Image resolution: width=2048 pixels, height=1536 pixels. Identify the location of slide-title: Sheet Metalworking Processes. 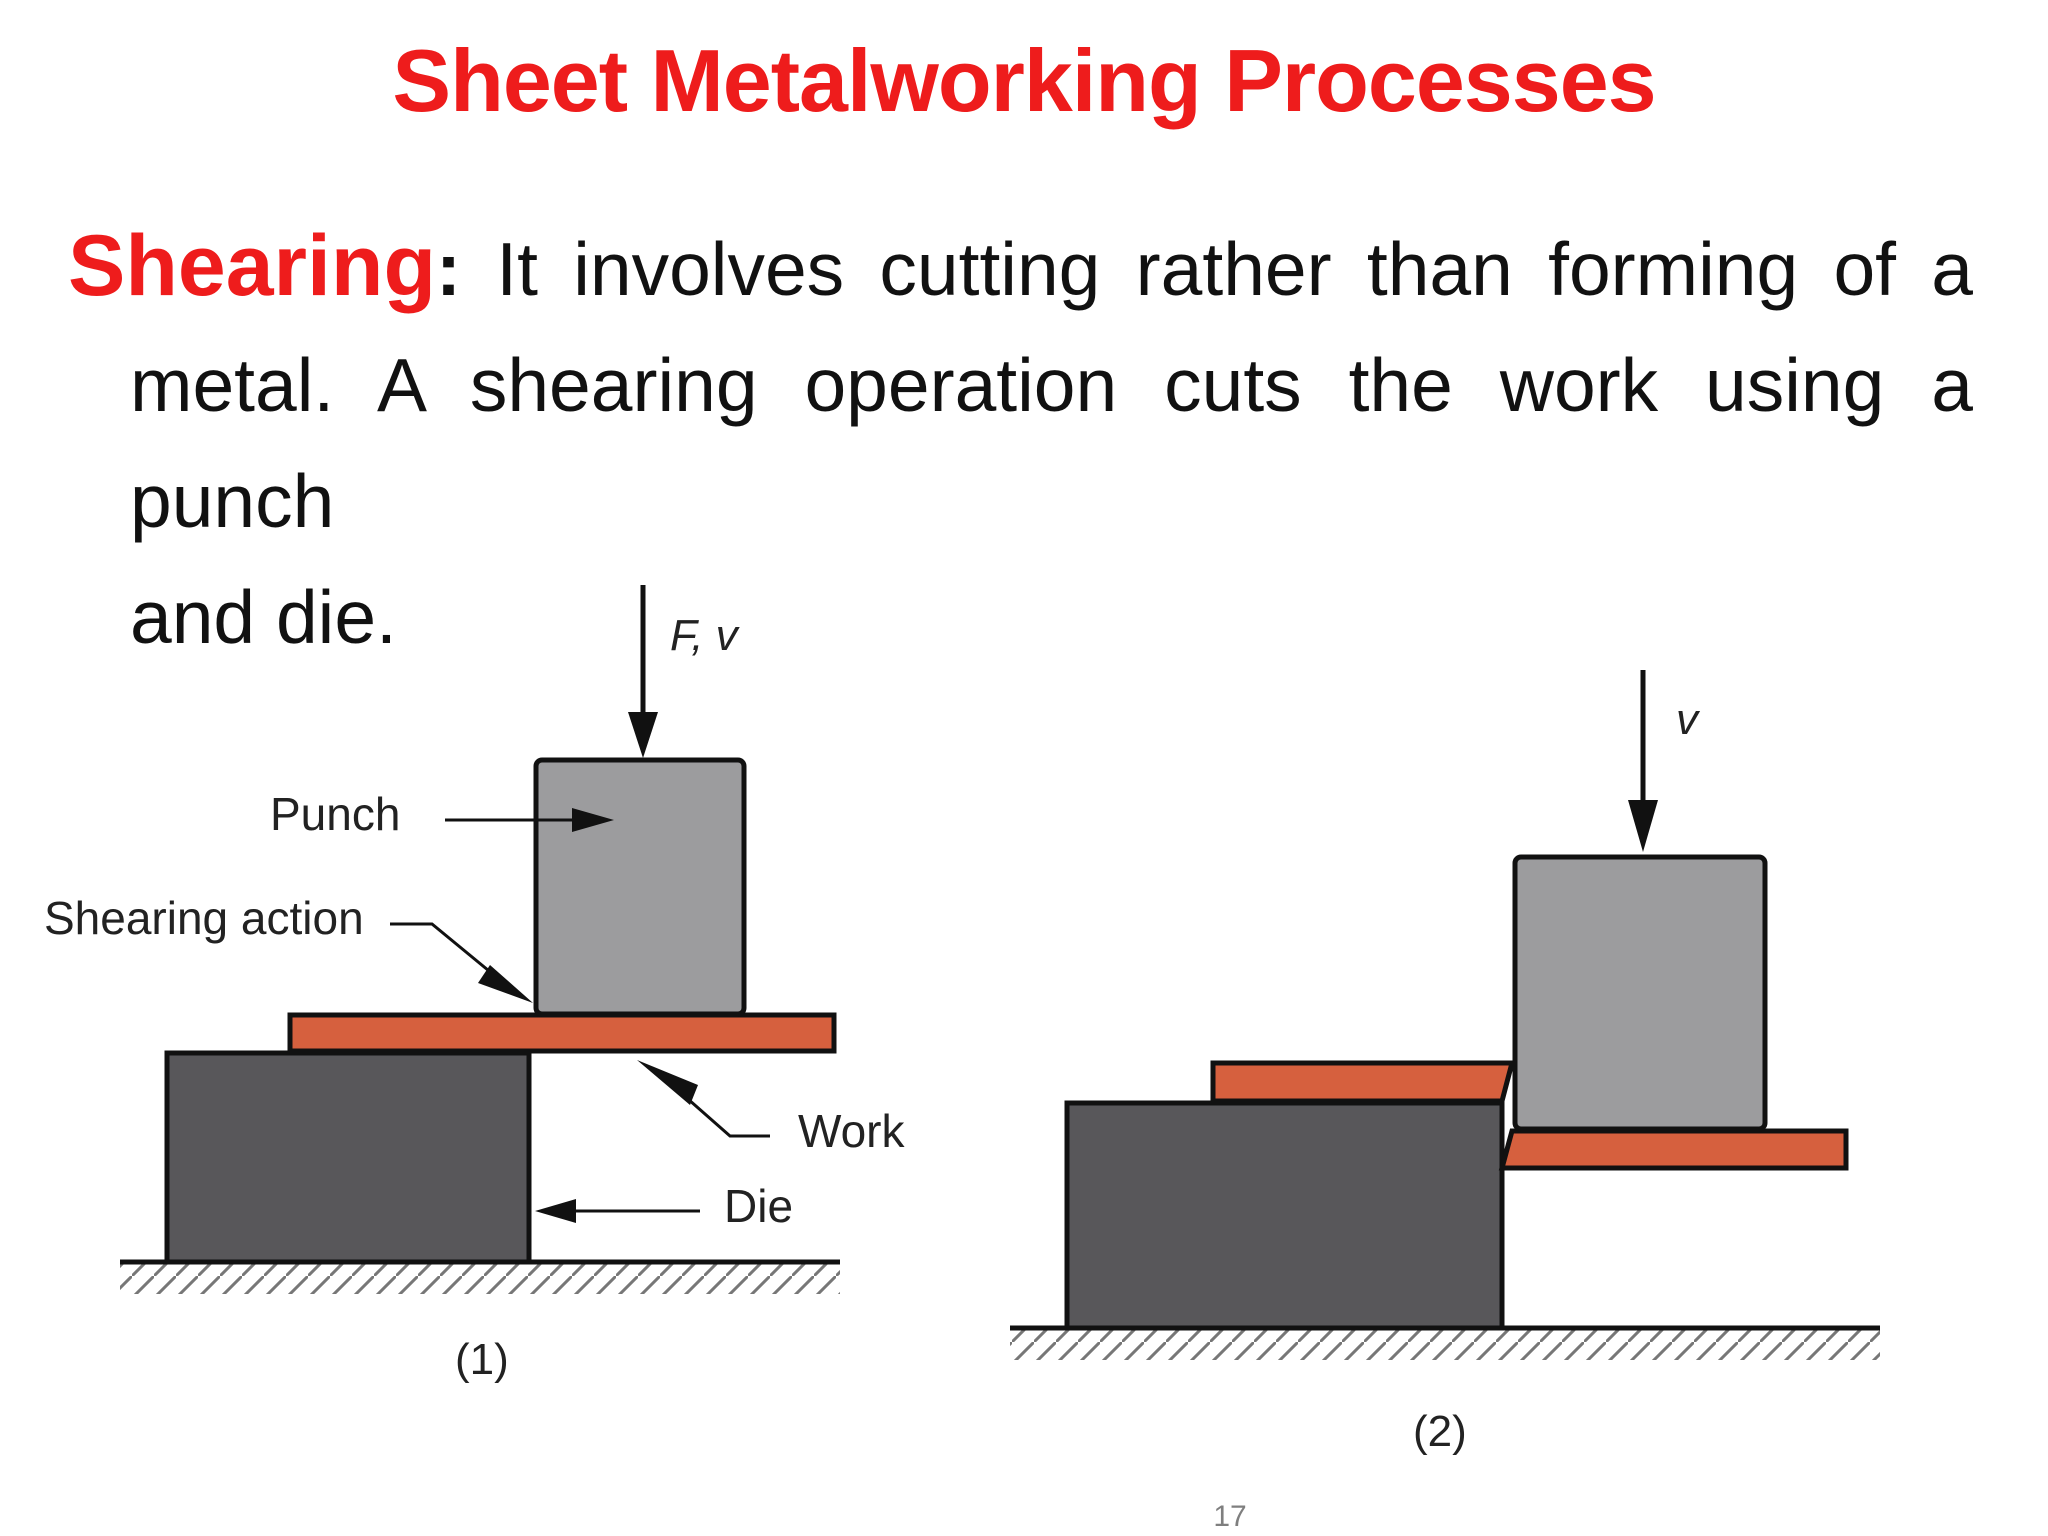
(1024, 80).